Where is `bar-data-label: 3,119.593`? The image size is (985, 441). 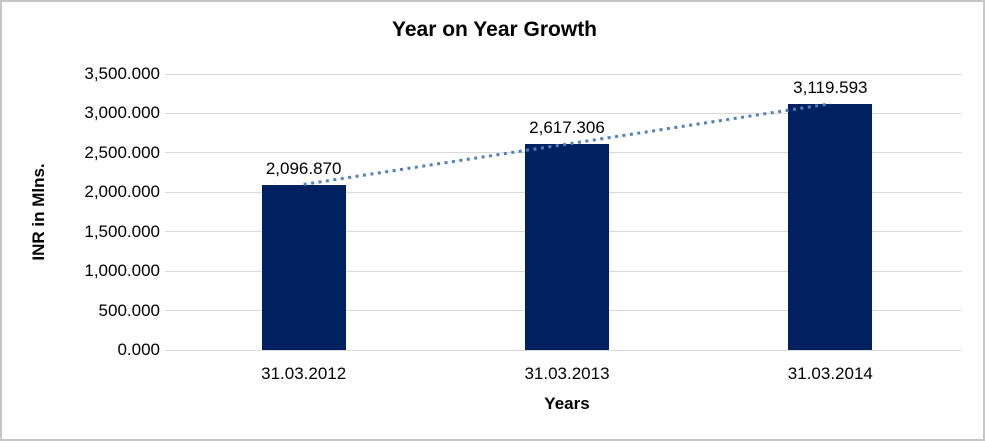
bar-data-label: 3,119.593 is located at coordinates (830, 87).